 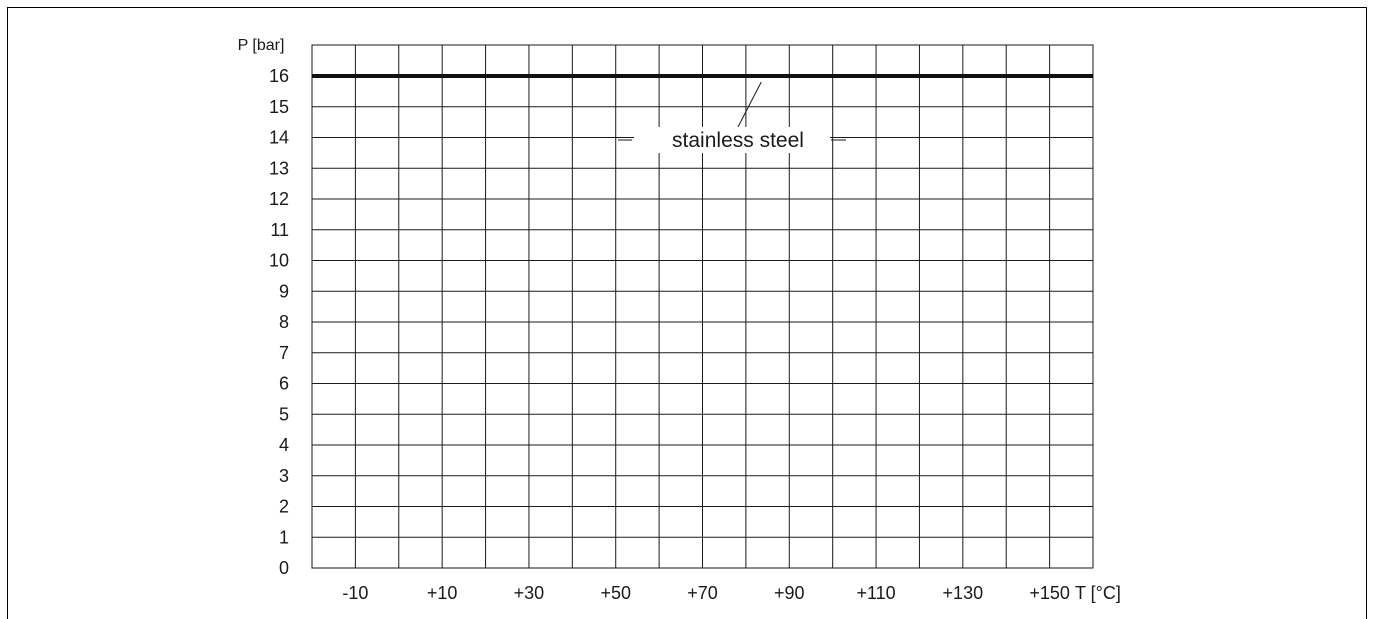 What do you see at coordinates (789, 593) in the screenshot?
I see `x-tick-label-5: +90` at bounding box center [789, 593].